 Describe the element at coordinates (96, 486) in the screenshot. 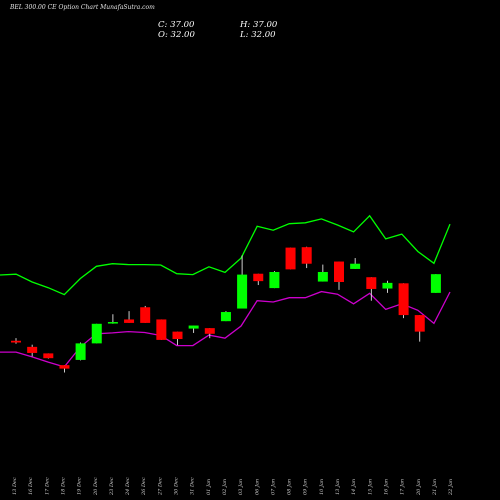

I see `x-tick-label: 20 Dec` at that location.